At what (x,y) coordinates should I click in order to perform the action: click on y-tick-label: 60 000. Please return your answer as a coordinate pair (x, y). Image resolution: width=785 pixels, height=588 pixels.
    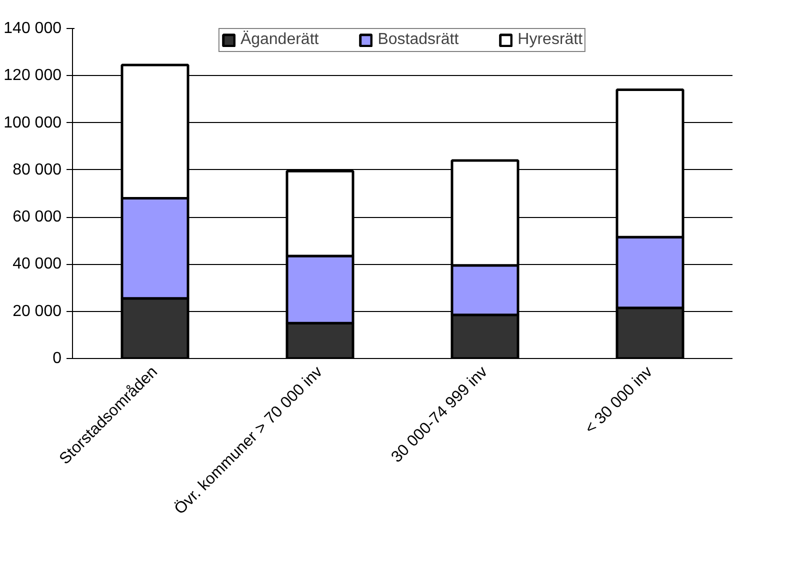
    Looking at the image, I should click on (37, 217).